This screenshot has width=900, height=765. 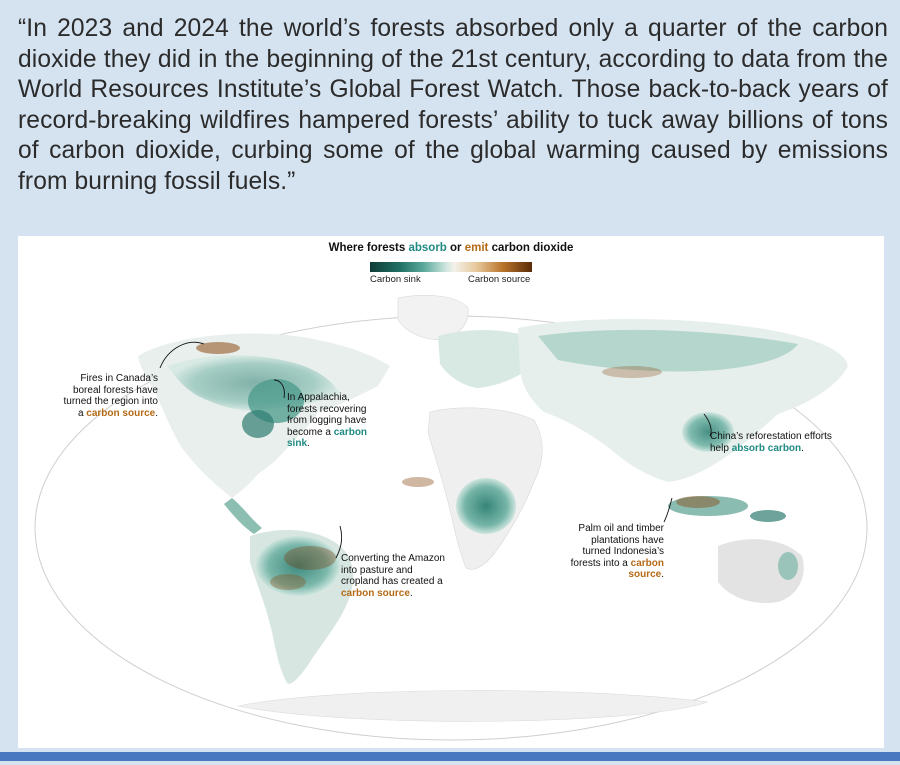 I want to click on title-prefix: Where forests, so click(x=367, y=248).